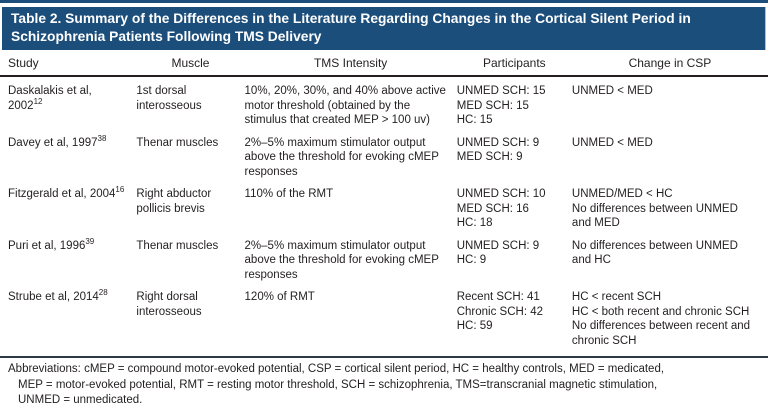  What do you see at coordinates (58, 295) in the screenshot?
I see `study-line: Strube et al, 201428` at bounding box center [58, 295].